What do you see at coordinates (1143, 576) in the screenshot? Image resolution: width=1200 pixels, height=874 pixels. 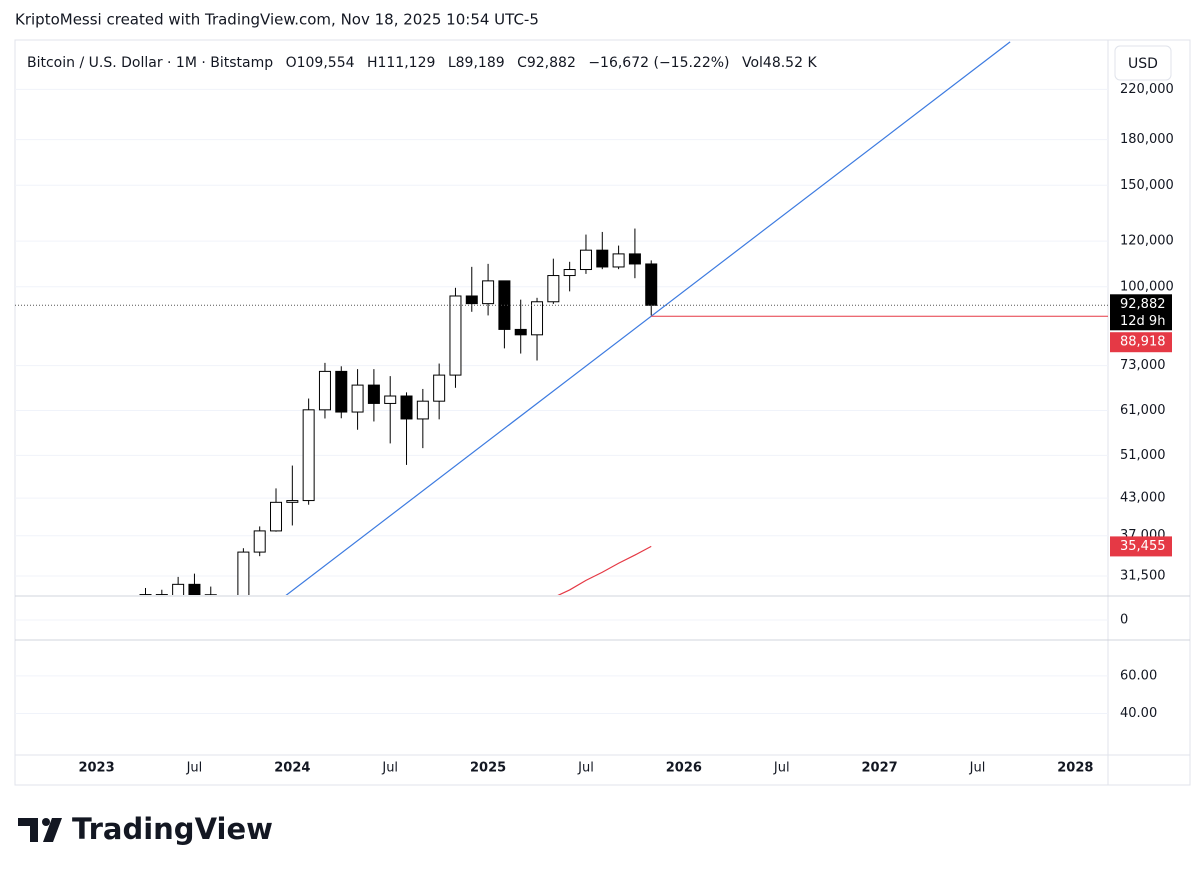 I see `y-tick-label: 31,500` at bounding box center [1143, 576].